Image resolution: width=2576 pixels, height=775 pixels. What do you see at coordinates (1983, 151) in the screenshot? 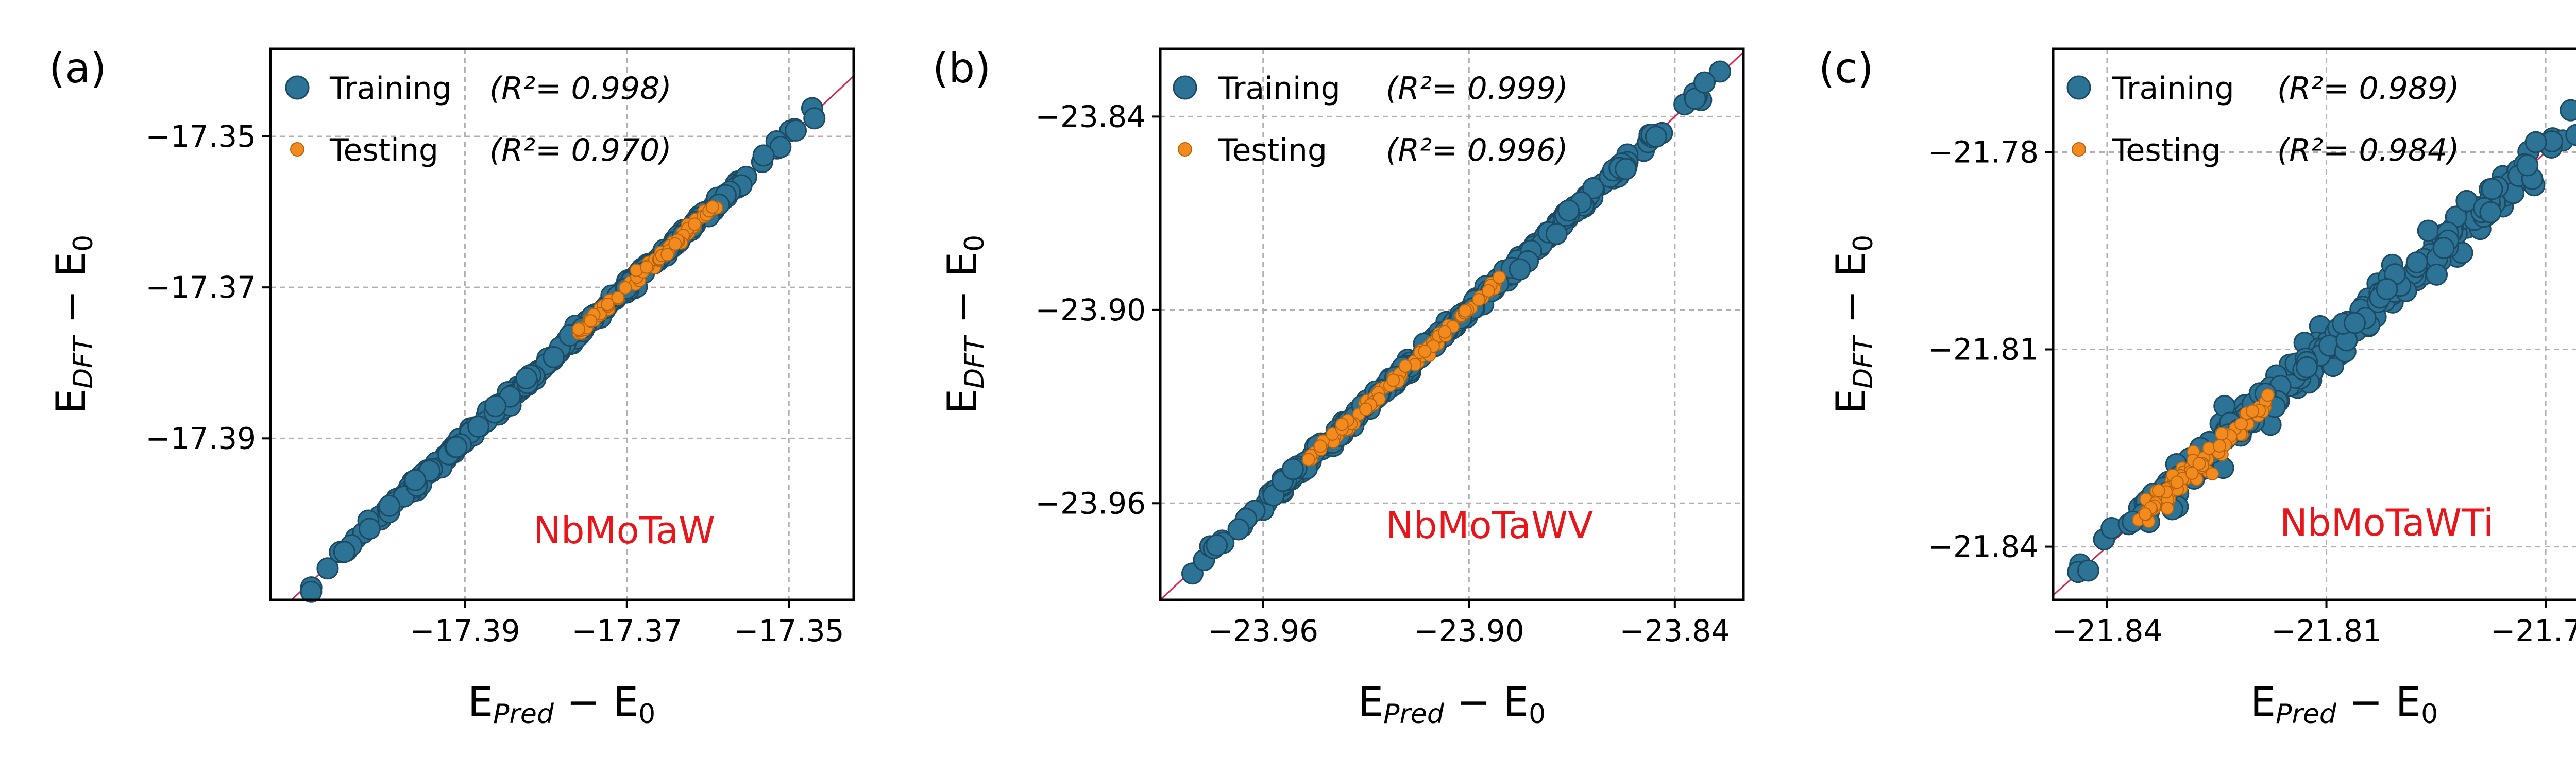
I see `y-tick-label: −21.78` at bounding box center [1983, 151].